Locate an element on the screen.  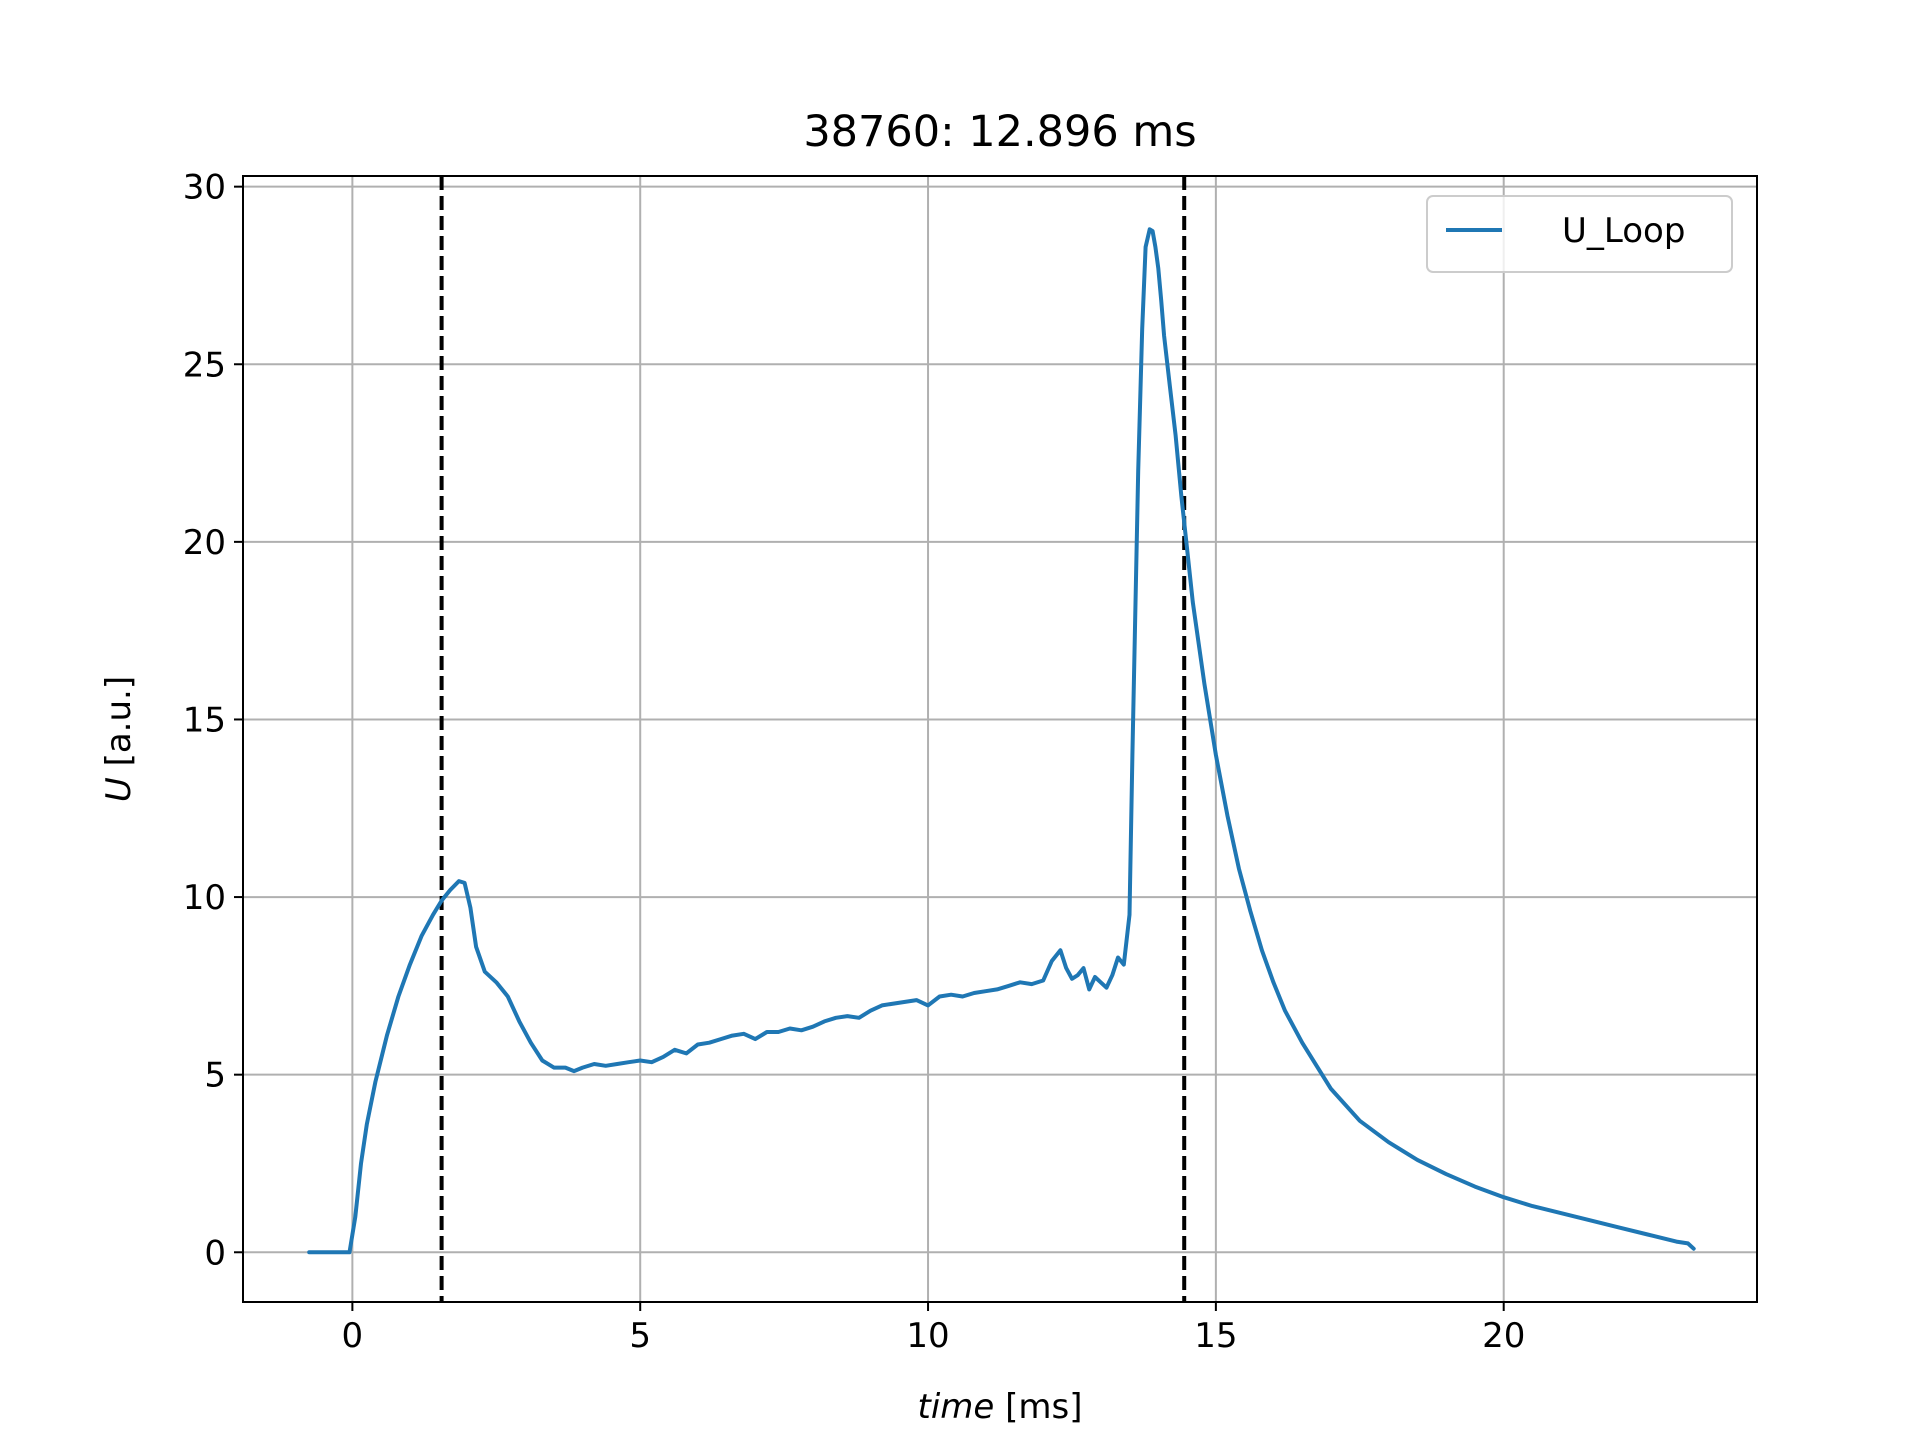
legend-label-u-loop: U_Loop is located at coordinates (1623, 231).